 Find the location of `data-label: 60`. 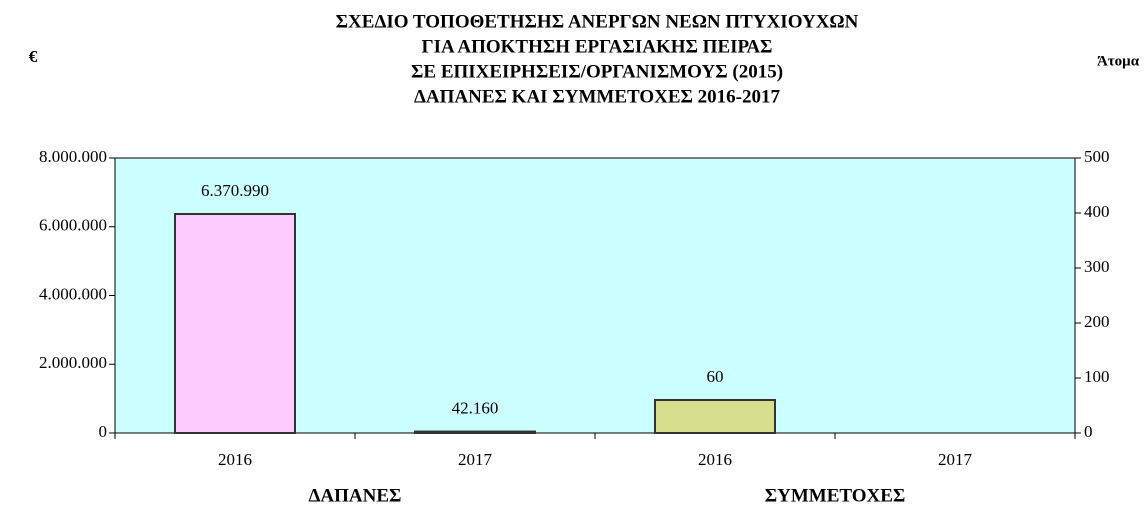

data-label: 60 is located at coordinates (715, 376).